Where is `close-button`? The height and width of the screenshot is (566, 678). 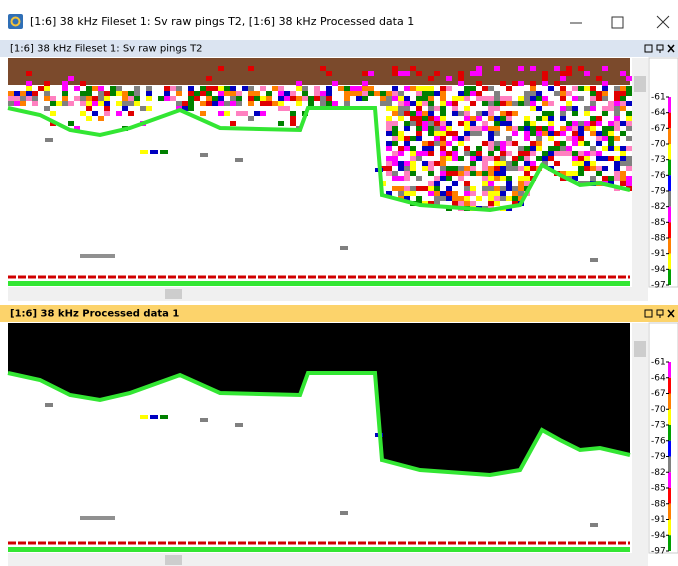
close-button is located at coordinates (663, 22).